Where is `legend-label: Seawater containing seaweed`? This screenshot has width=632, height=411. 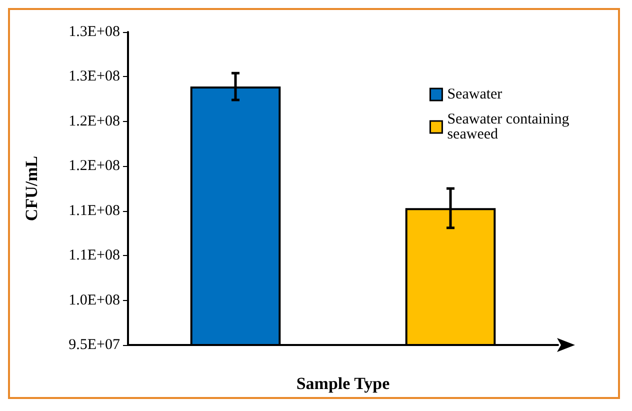
legend-label: Seawater containing seaweed is located at coordinates (510, 127).